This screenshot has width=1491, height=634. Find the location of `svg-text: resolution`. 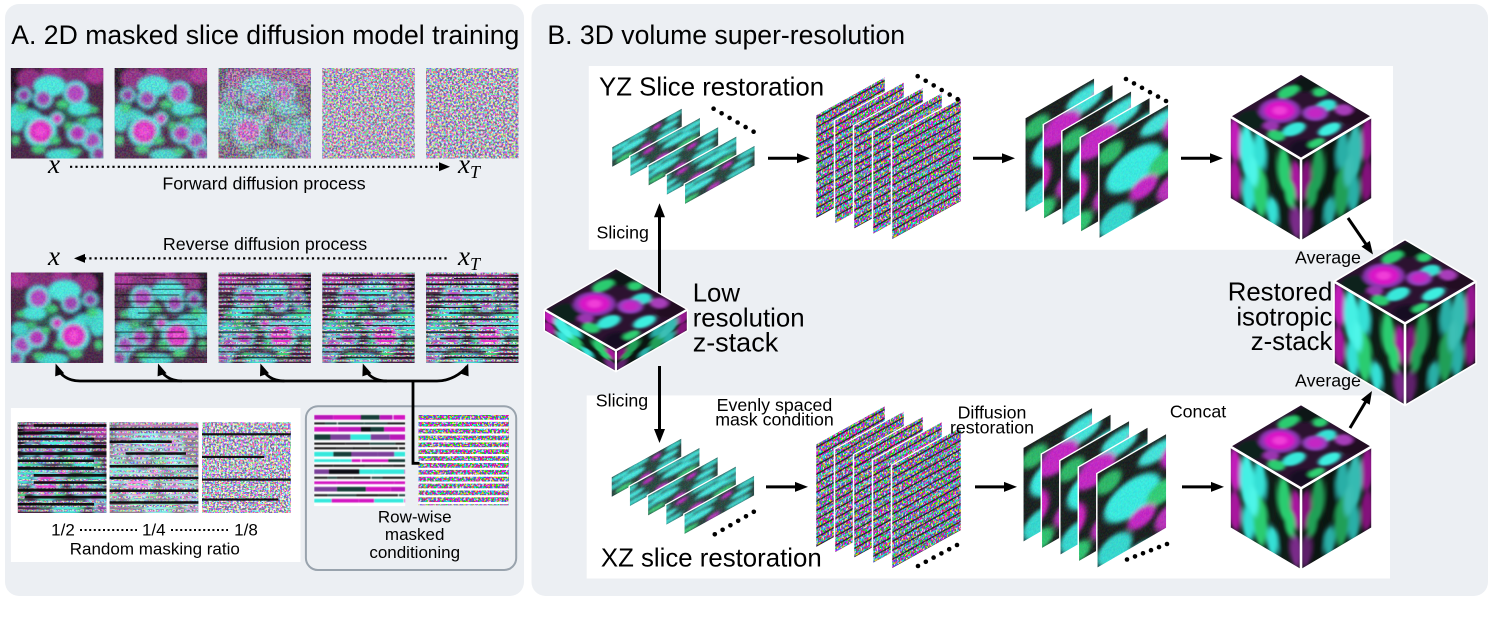

svg-text: resolution is located at coordinates (749, 319).